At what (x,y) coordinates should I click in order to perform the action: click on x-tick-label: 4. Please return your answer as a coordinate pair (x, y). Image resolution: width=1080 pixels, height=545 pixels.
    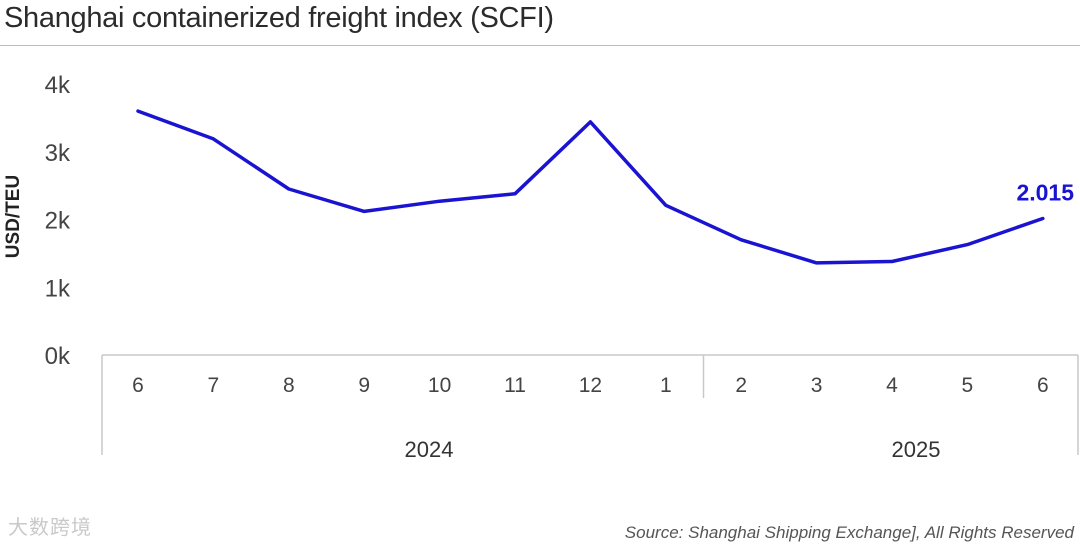
    Looking at the image, I should click on (892, 385).